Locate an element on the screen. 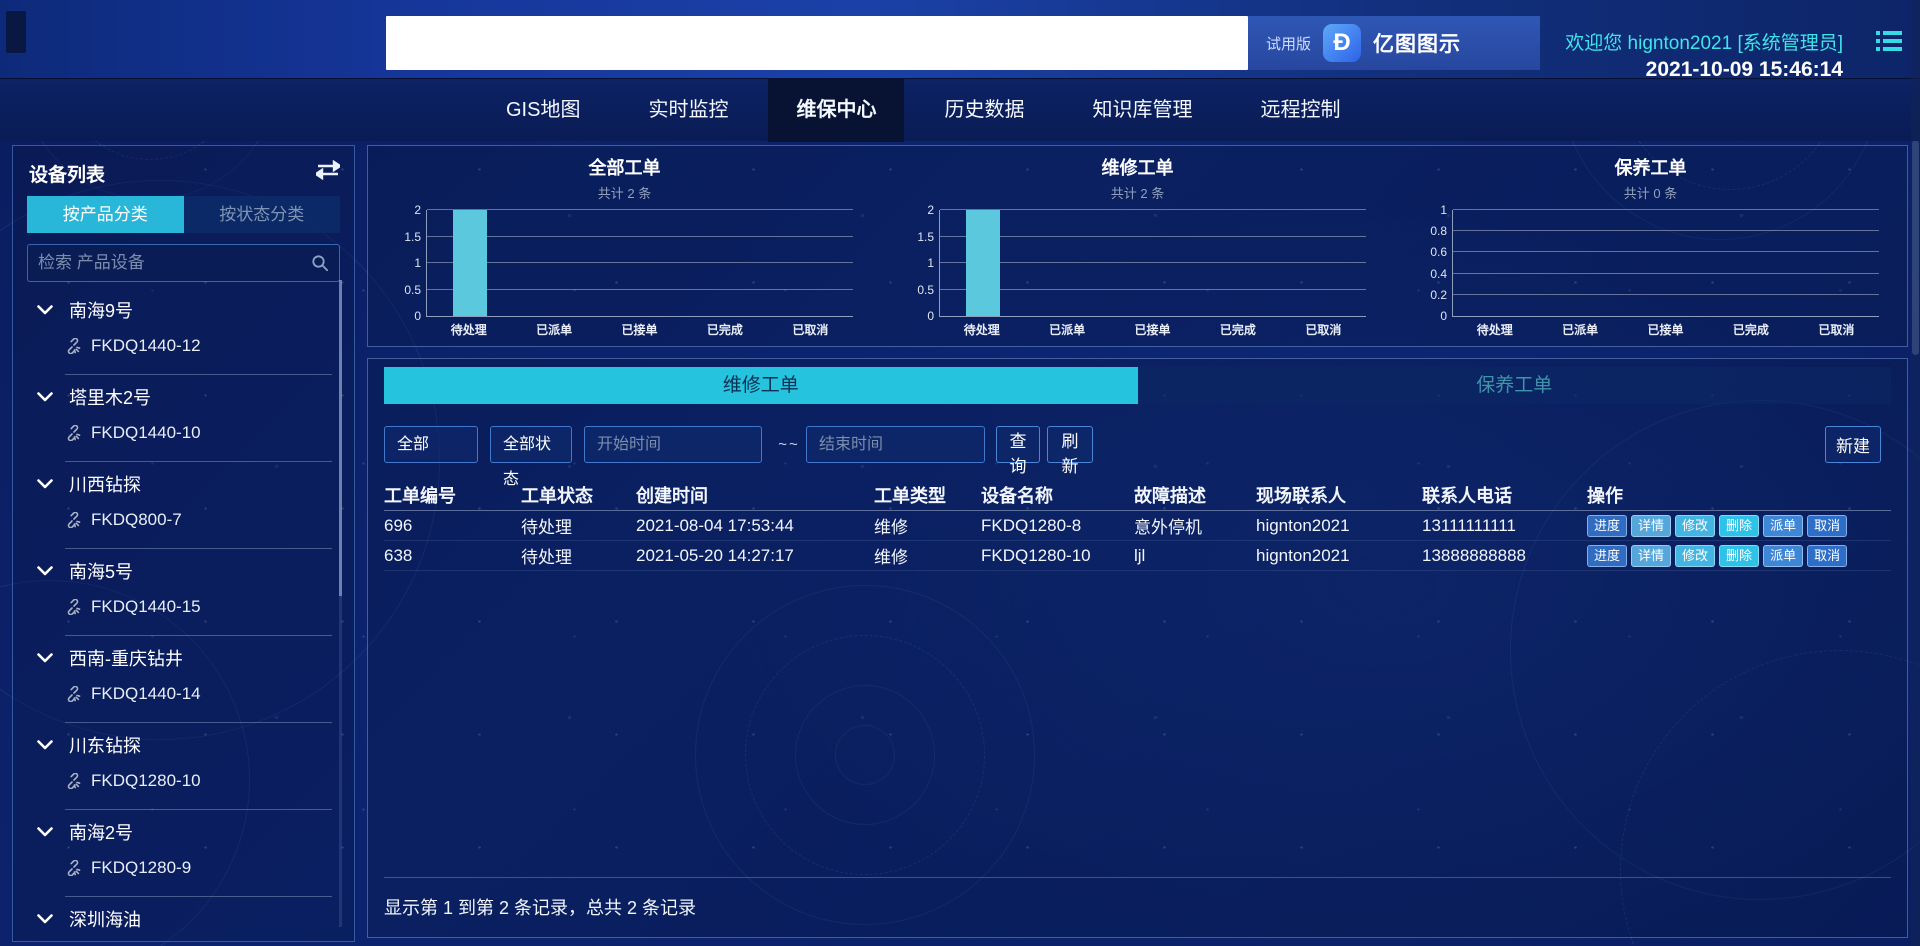 This screenshot has height=946, width=1920. sidebar-tabs: 按产品分类 按状态分类 is located at coordinates (183, 214).